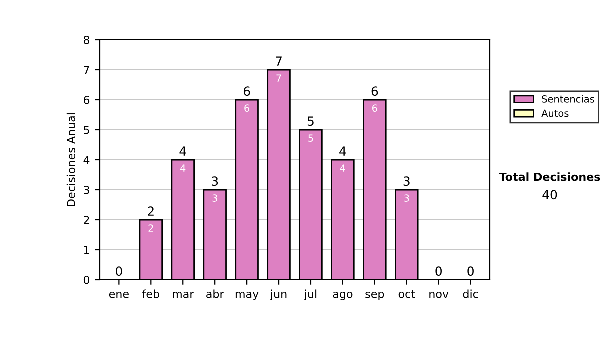 This screenshot has height=340, width=600. What do you see at coordinates (247, 296) in the screenshot?
I see `x-tick-label: may` at bounding box center [247, 296].